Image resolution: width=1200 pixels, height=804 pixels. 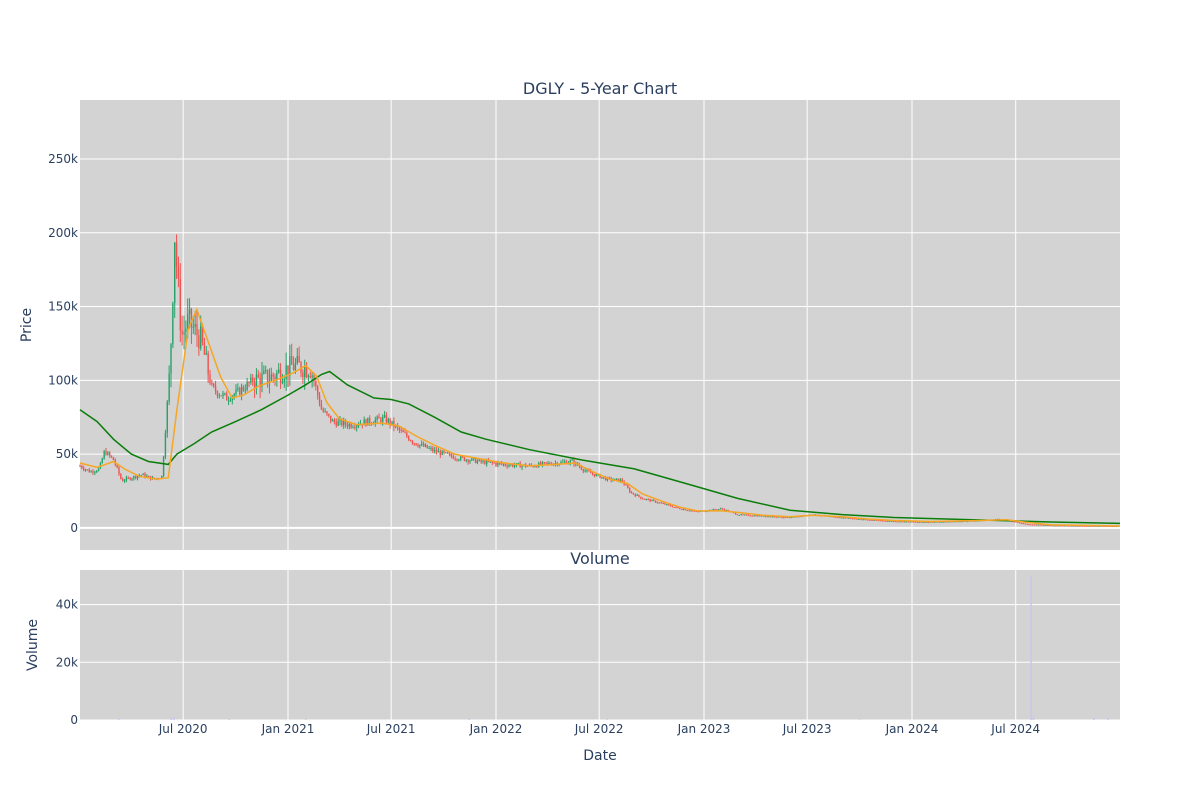 What do you see at coordinates (67, 662) in the screenshot?
I see `volume-y-tick-label: 20k` at bounding box center [67, 662].